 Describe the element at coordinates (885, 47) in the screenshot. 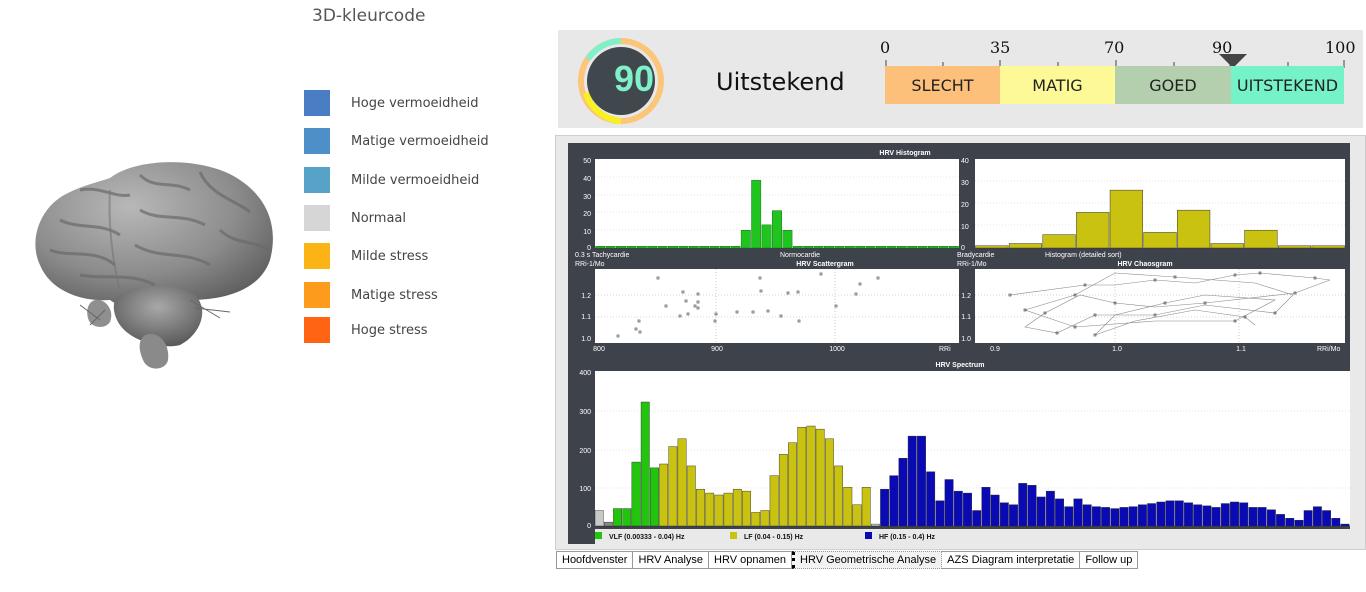

I see `scale-number-0: 0` at that location.